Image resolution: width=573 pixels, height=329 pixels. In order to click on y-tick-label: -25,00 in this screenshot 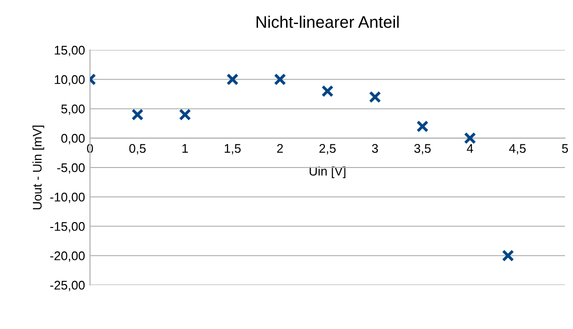, I will do `click(67, 286)`.